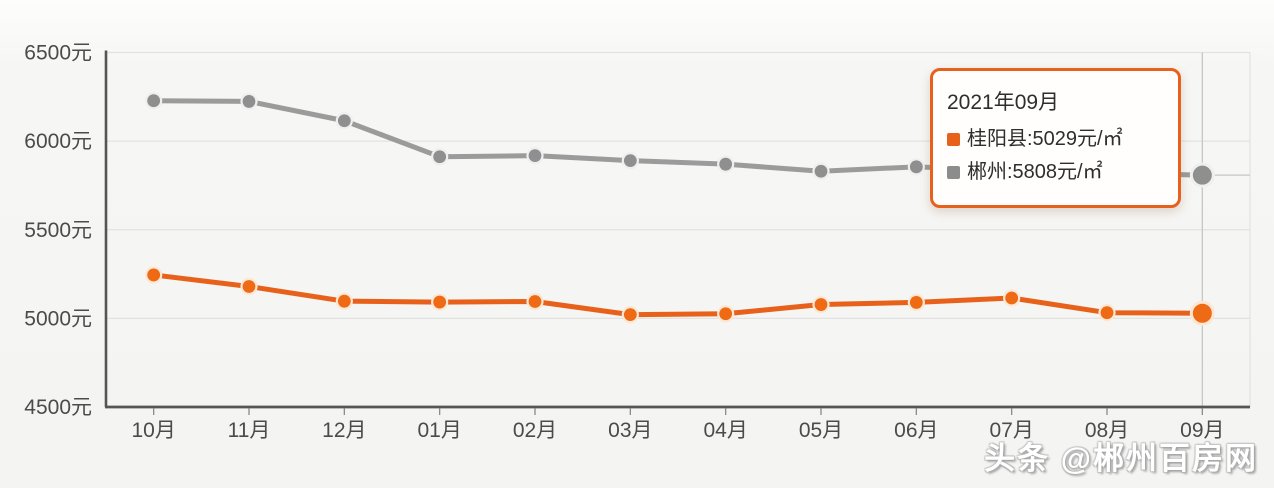 The image size is (1274, 488). What do you see at coordinates (535, 430) in the screenshot?
I see `x-axis-label: 02月` at bounding box center [535, 430].